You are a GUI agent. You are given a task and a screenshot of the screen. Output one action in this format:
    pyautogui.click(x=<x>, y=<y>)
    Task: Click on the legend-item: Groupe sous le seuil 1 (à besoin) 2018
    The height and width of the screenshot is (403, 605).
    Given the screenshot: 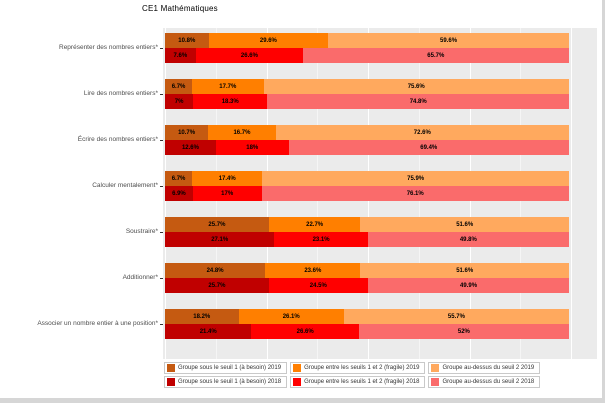 What is the action you would take?
    pyautogui.click(x=226, y=382)
    